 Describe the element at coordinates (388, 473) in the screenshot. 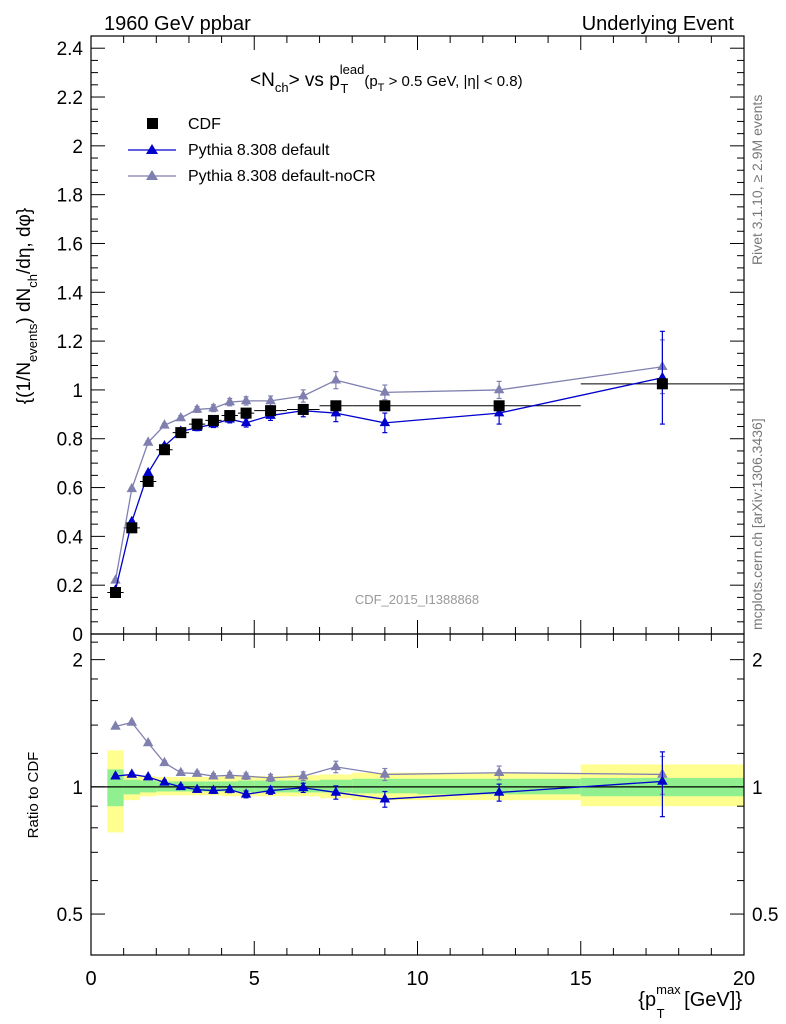

I see `nocr-line` at that location.